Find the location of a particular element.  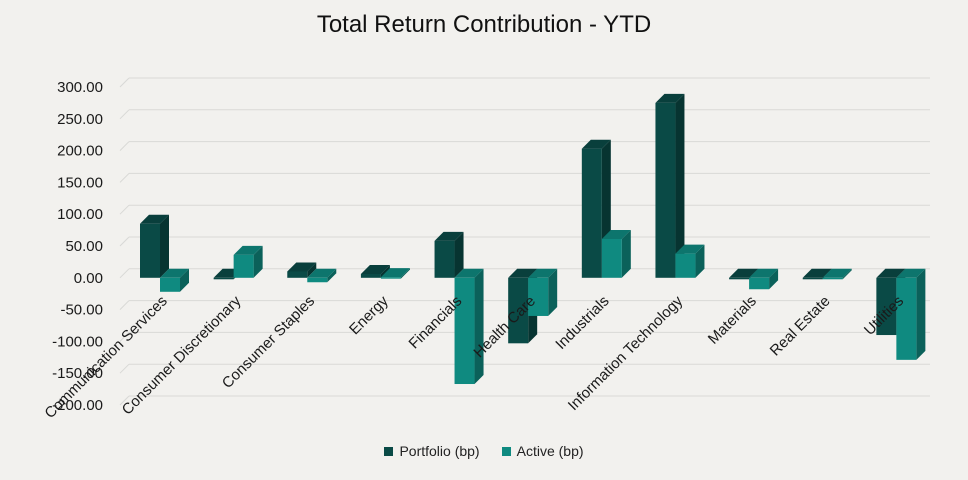

x-tick-label: Industrials is located at coordinates (582, 323).